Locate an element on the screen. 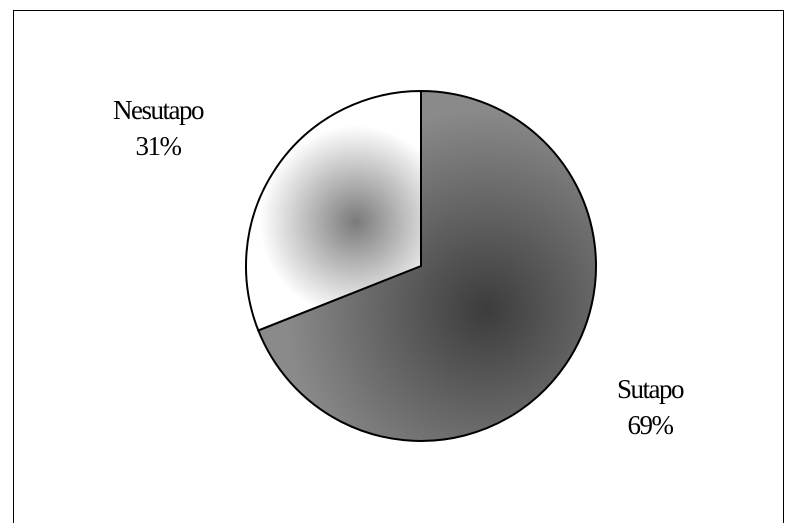 The width and height of the screenshot is (797, 523). slice-name-nesutapo: Nesutapo is located at coordinates (158, 110).